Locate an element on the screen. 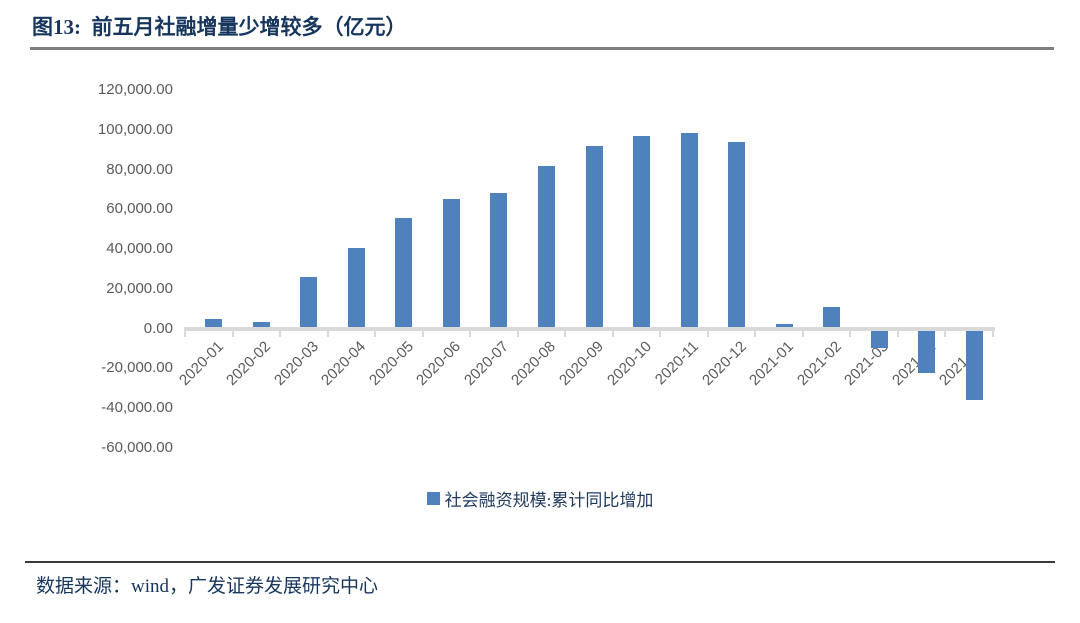 The image size is (1080, 623). y-axis-tick-label: -20,000.00 is located at coordinates (137, 368).